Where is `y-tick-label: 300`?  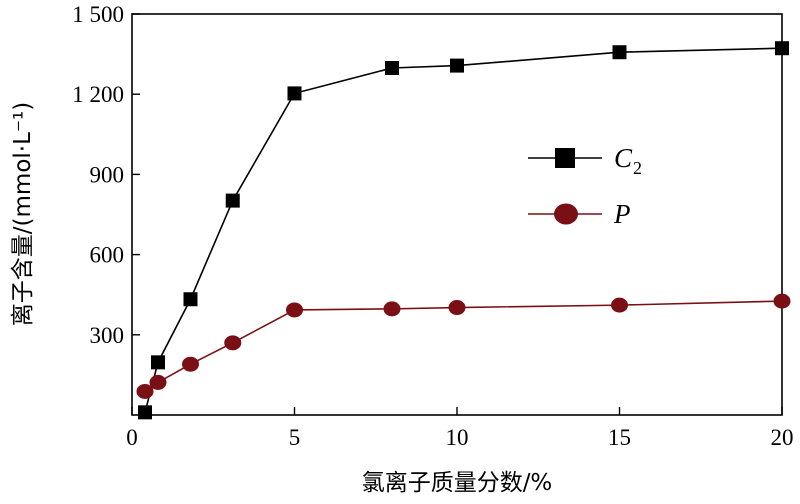 y-tick-label: 300 is located at coordinates (107, 335).